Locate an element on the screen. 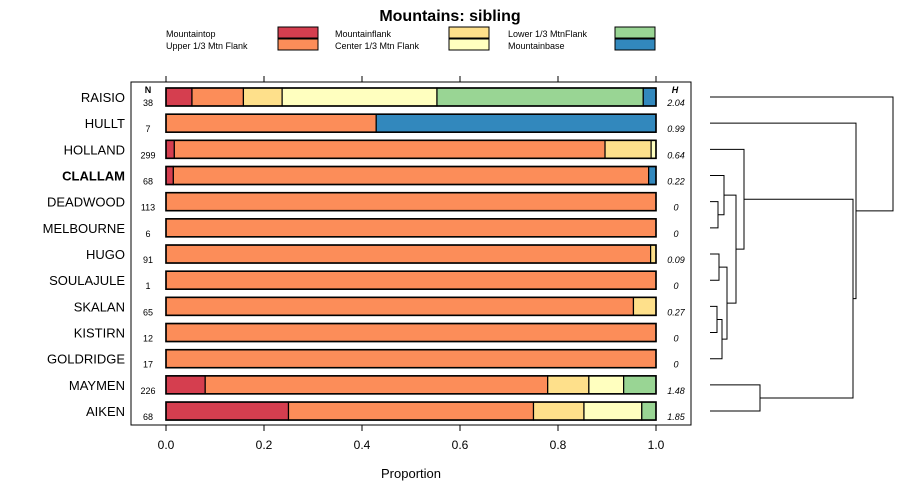 The image size is (900, 500). bar-row-skalan: SKALAN 65 0.27 is located at coordinates (380, 306).